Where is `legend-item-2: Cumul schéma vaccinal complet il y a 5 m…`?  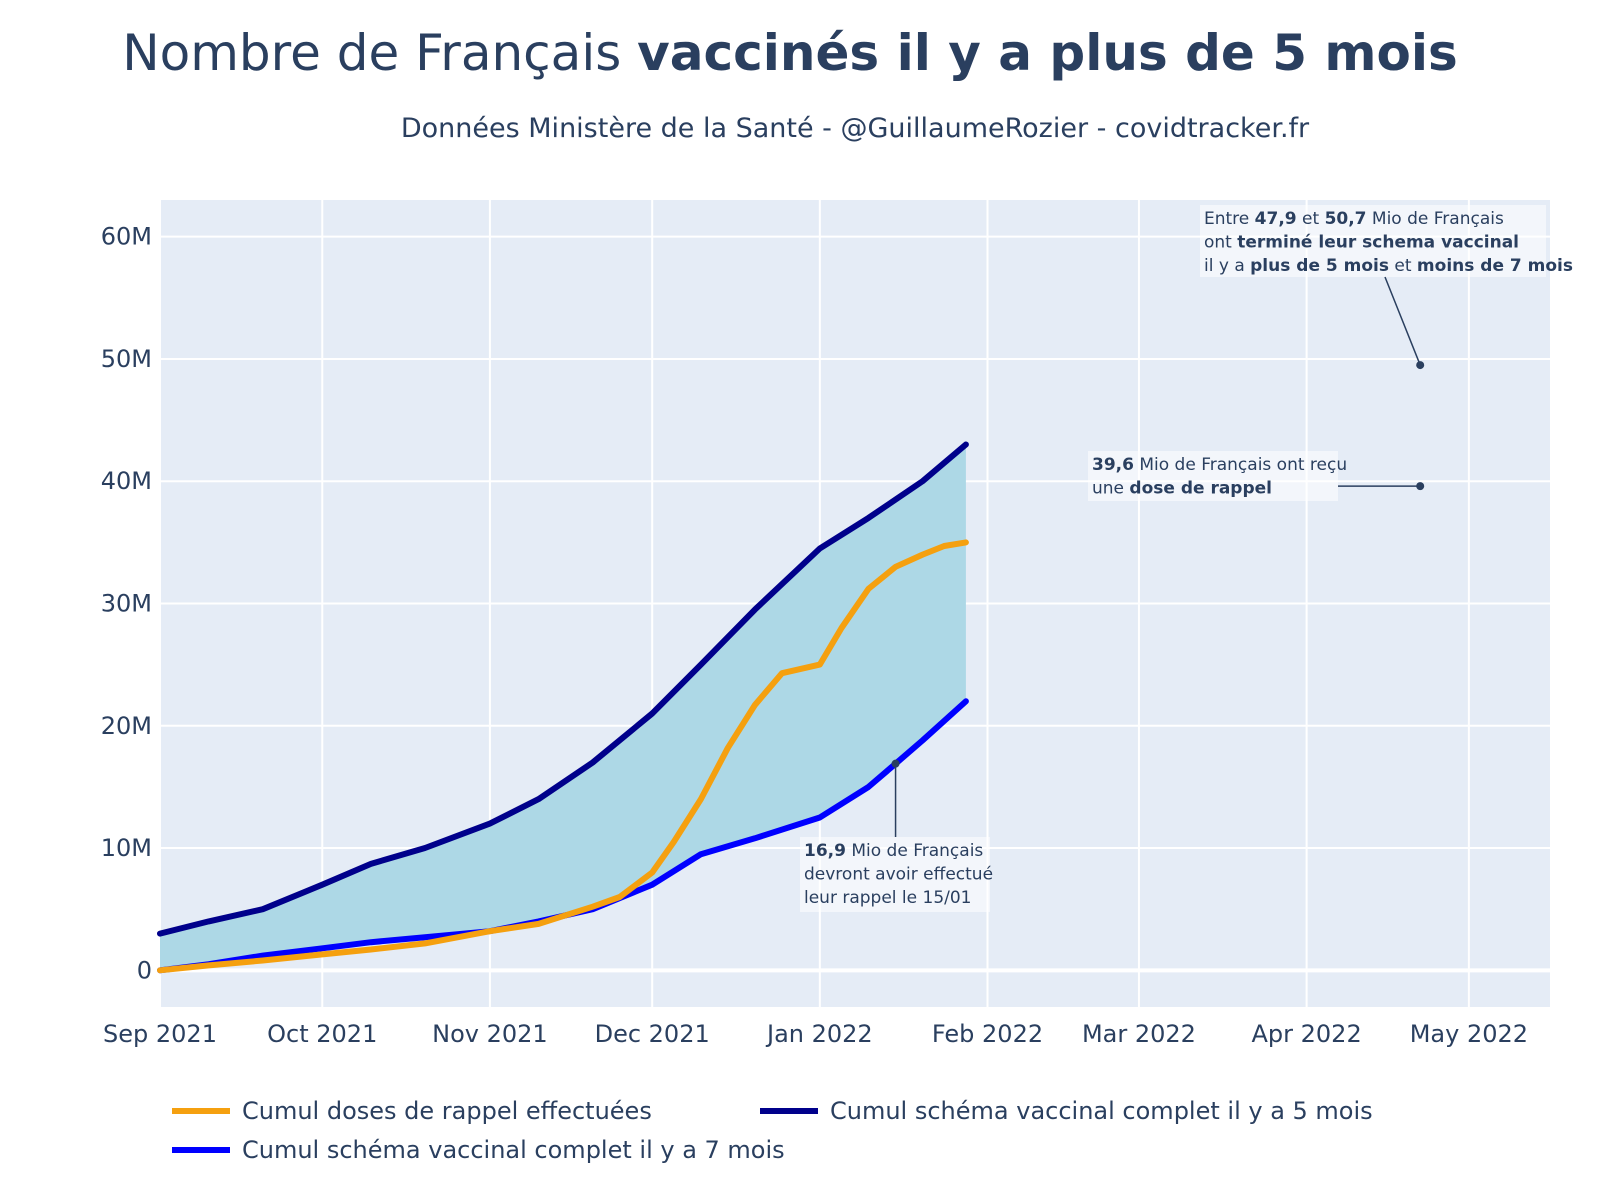
legend-item-2: Cumul schéma vaccinal complet il y a 5 m… is located at coordinates (1066, 1111).